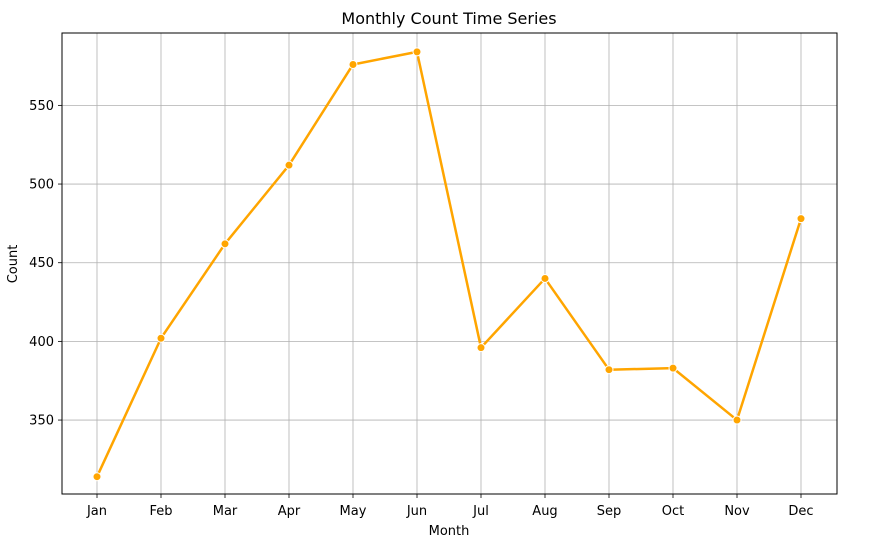 The image size is (869, 549). What do you see at coordinates (737, 511) in the screenshot?
I see `x-tick-label: Nov` at bounding box center [737, 511].